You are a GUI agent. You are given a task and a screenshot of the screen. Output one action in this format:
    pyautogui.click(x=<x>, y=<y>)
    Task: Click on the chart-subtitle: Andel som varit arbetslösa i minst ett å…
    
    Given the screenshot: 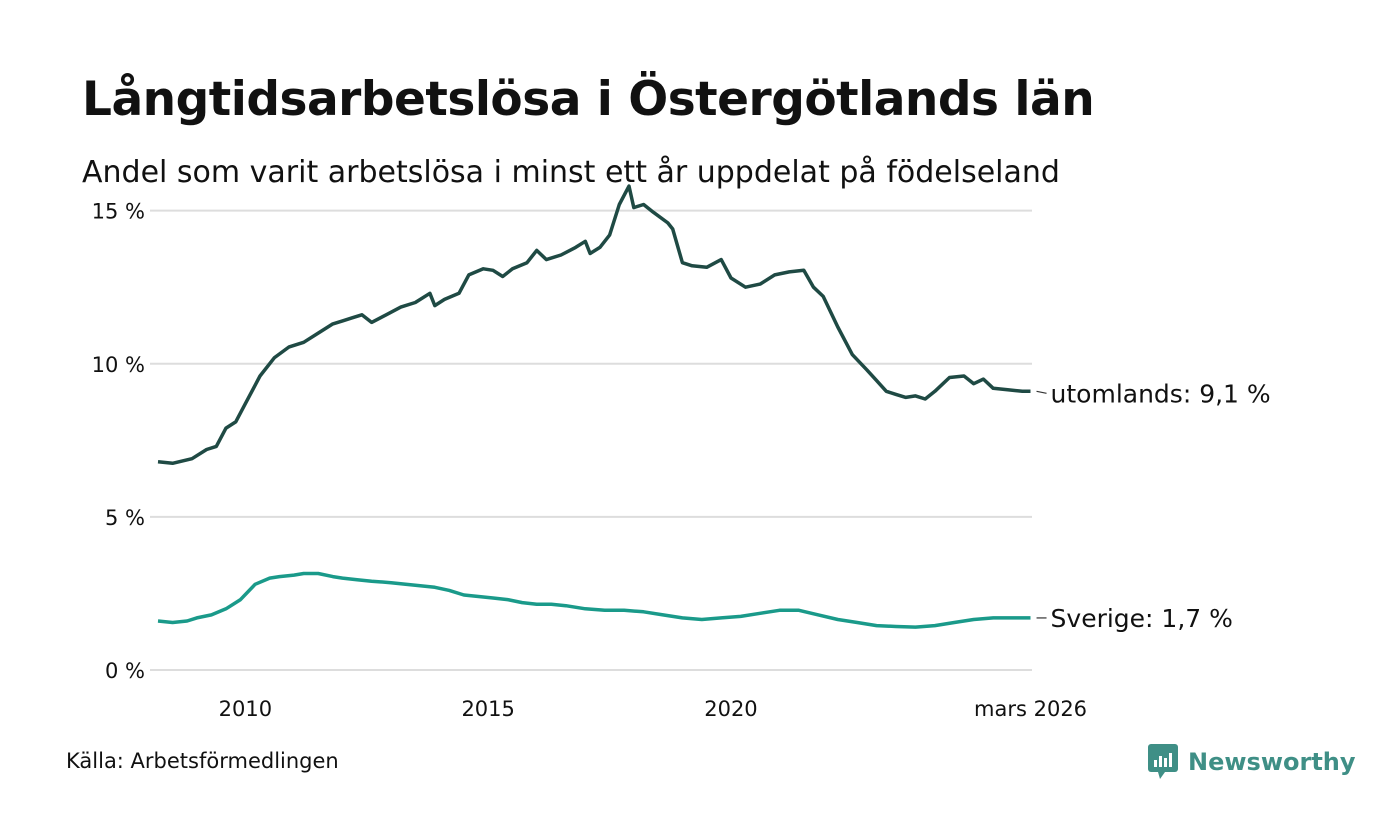 What is the action you would take?
    pyautogui.click(x=571, y=172)
    